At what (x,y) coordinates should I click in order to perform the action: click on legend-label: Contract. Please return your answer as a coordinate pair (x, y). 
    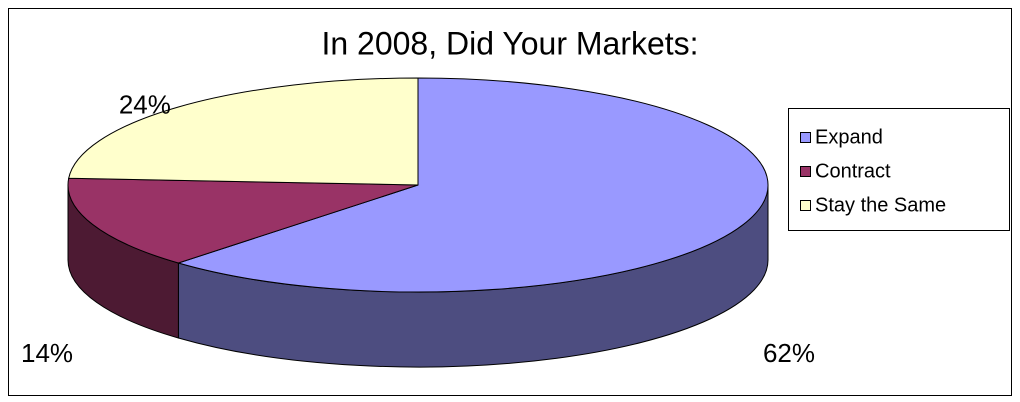
    Looking at the image, I should click on (853, 171).